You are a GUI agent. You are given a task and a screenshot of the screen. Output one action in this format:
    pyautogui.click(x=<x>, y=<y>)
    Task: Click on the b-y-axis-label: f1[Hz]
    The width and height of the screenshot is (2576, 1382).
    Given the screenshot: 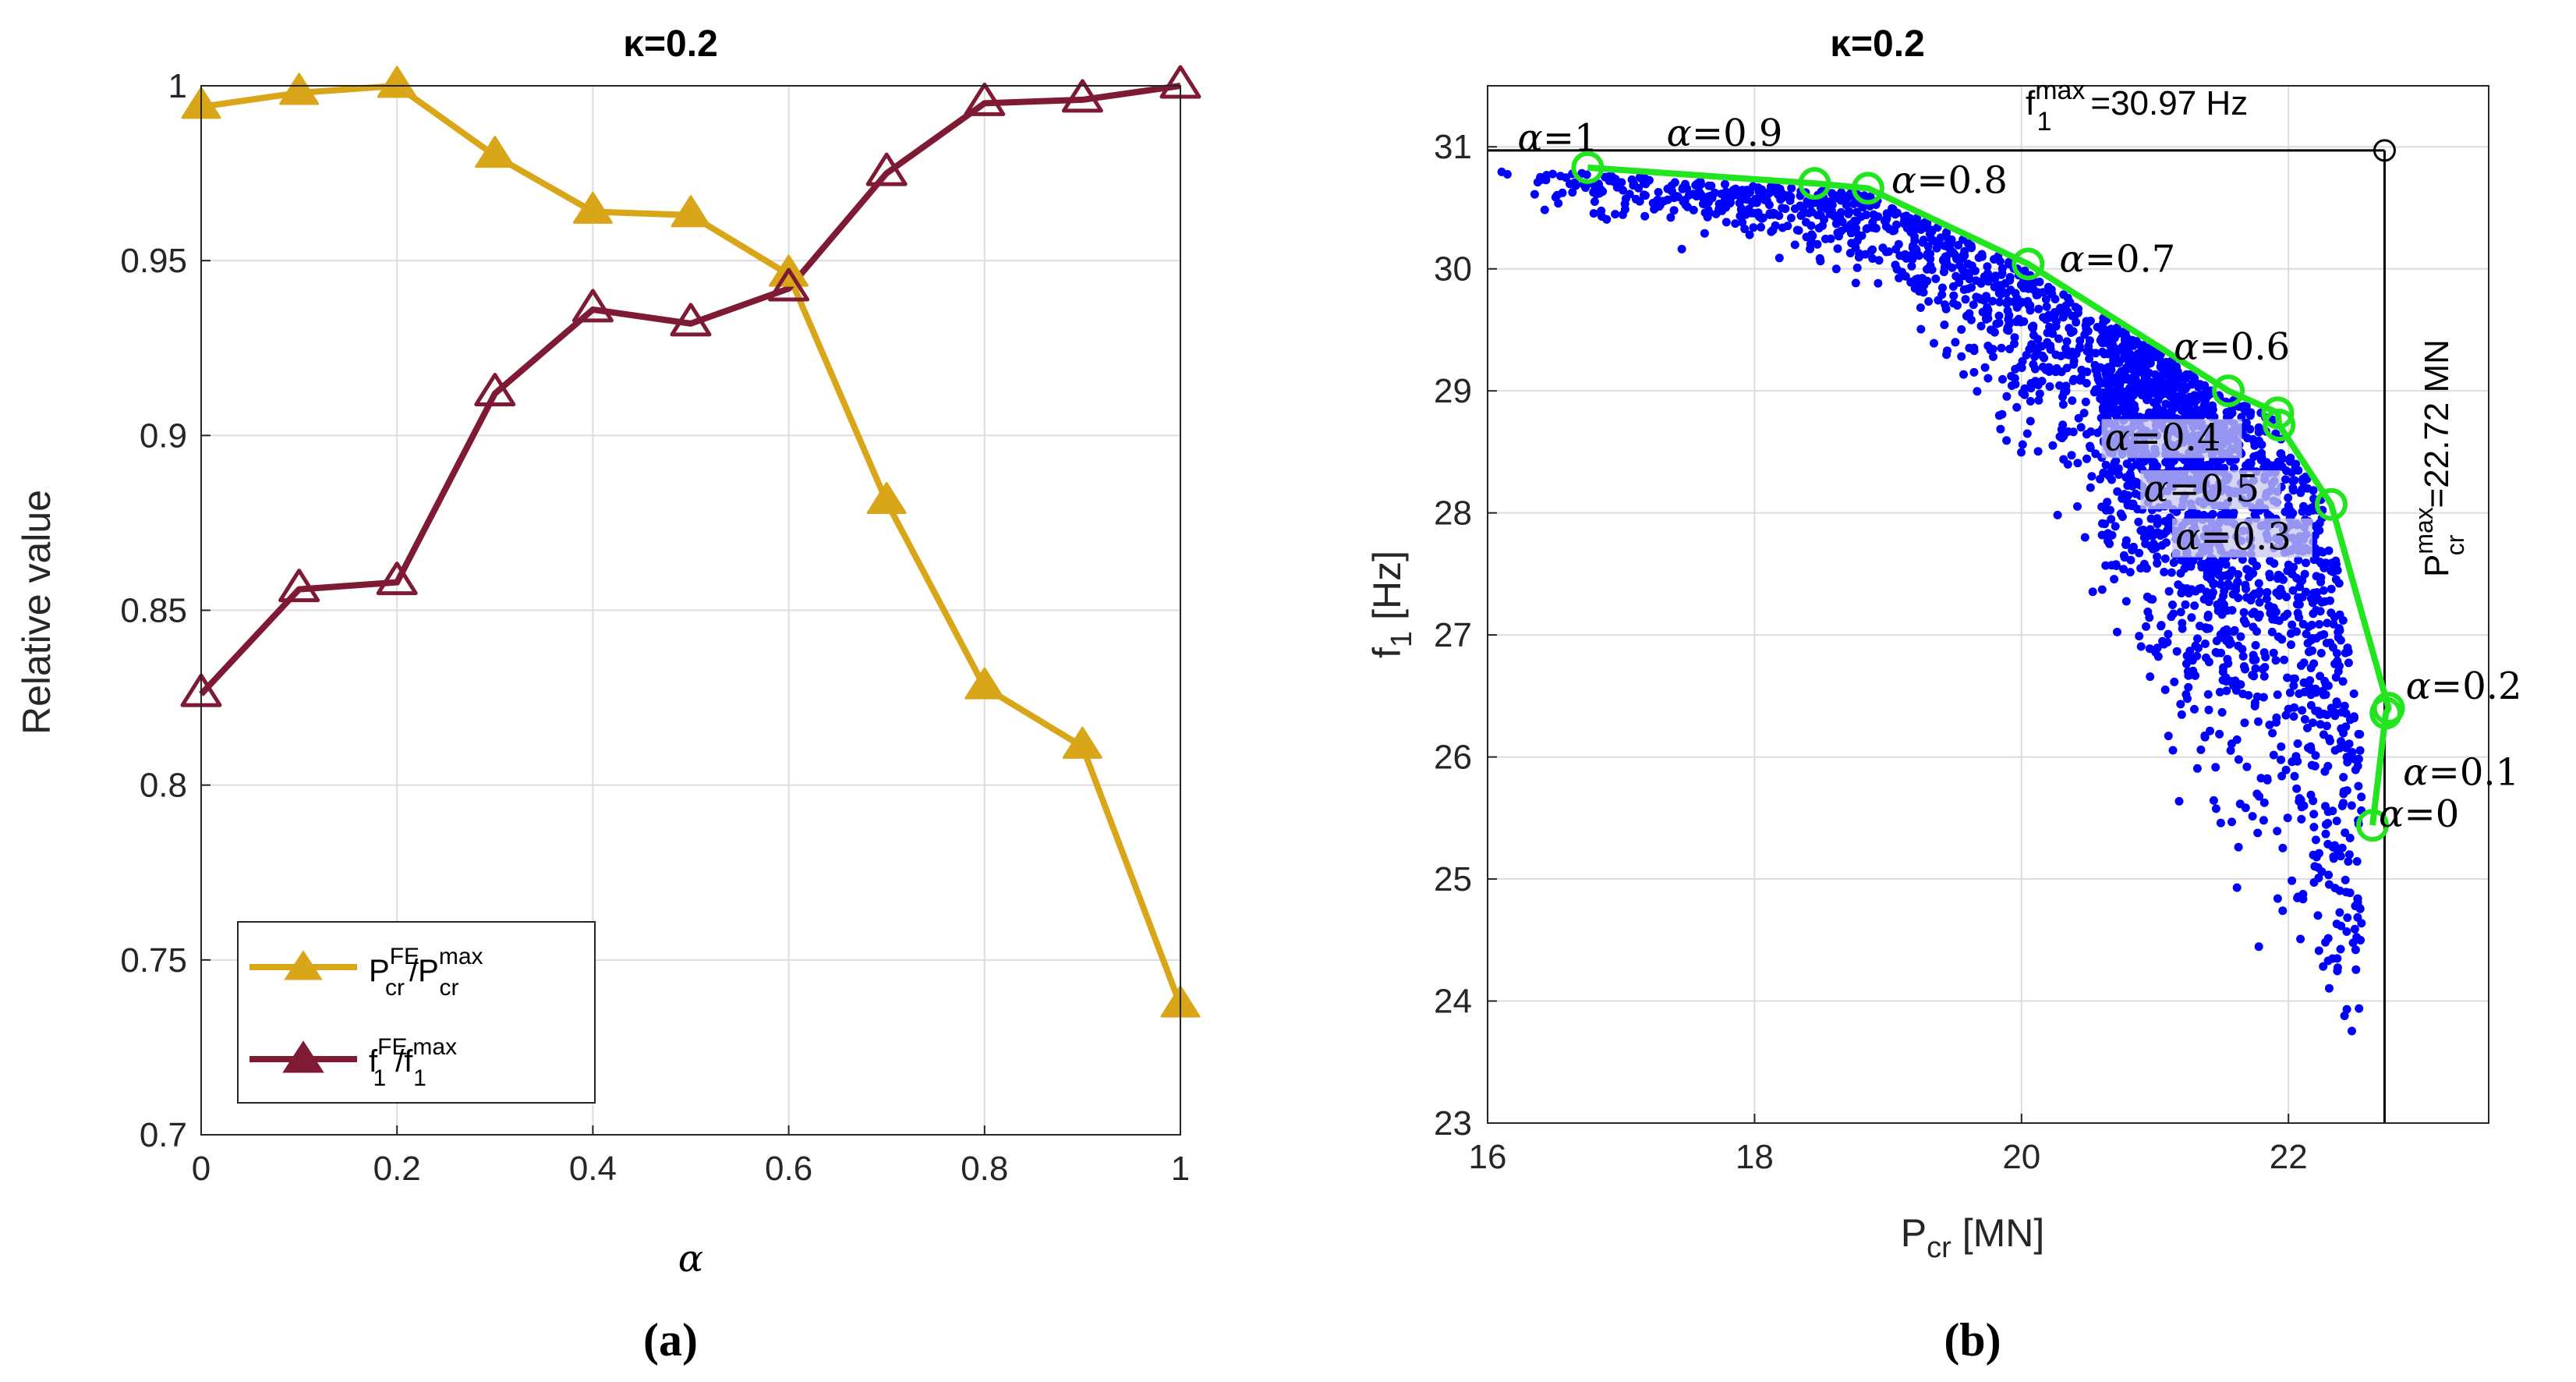 What is the action you would take?
    pyautogui.click(x=1391, y=604)
    